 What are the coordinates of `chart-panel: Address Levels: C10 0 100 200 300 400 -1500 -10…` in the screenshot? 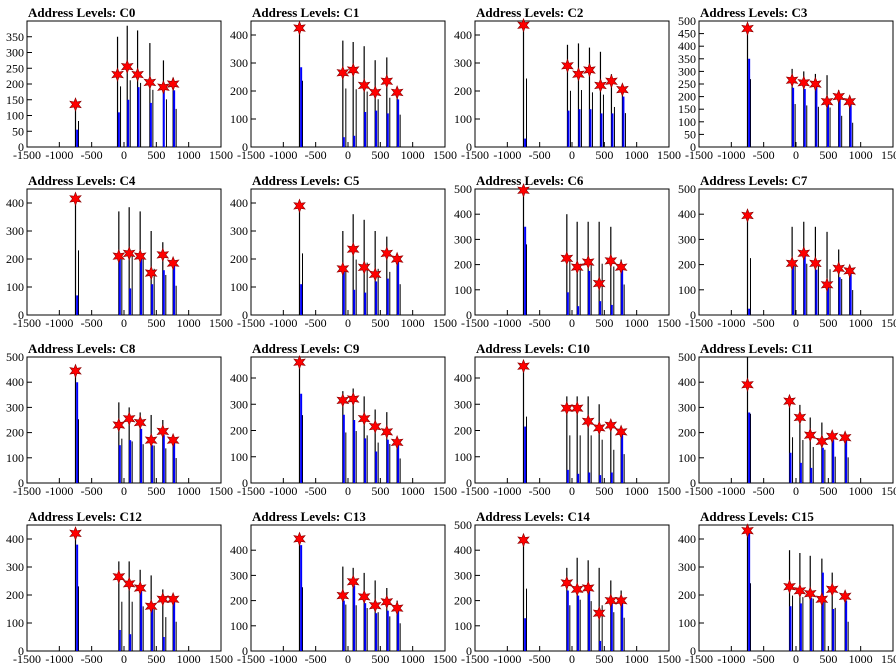 It's located at (567, 419).